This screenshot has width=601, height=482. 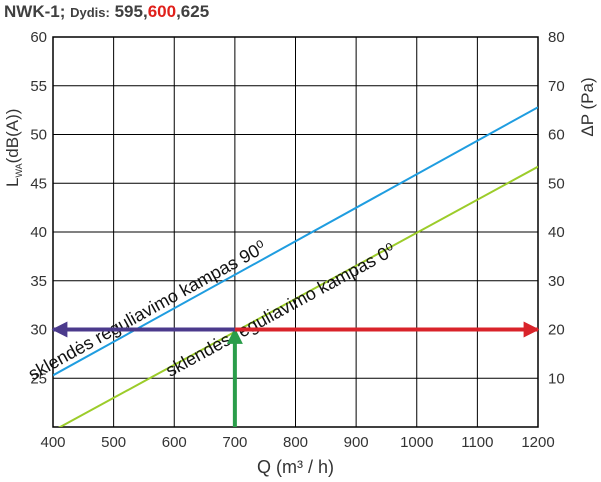 What do you see at coordinates (356, 442) in the screenshot?
I see `x-tick-label: 900` at bounding box center [356, 442].